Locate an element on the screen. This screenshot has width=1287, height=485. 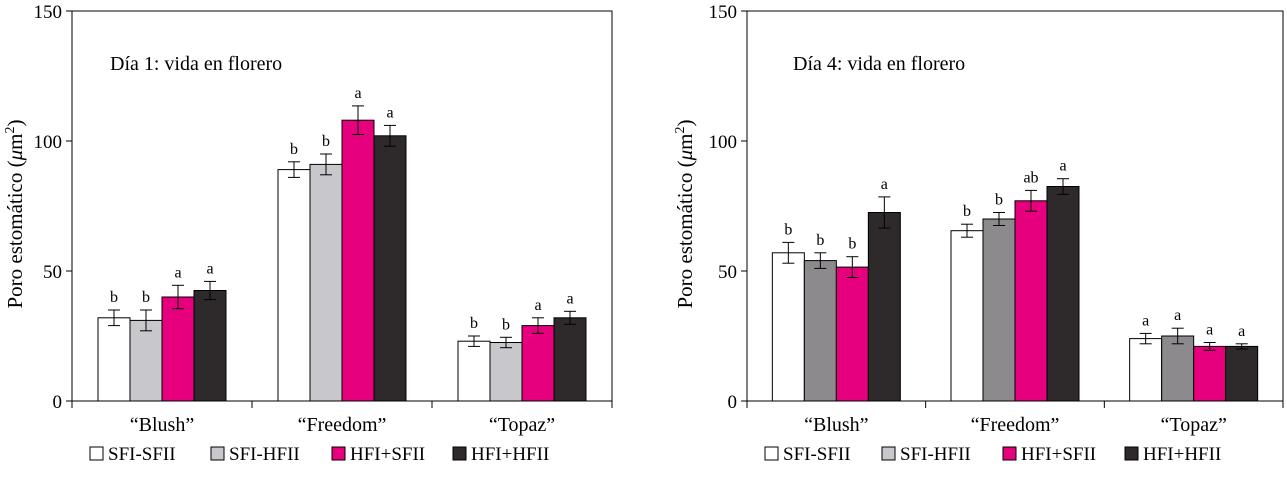
chart-annotation: Día 1: vida en florero is located at coordinates (196, 64).